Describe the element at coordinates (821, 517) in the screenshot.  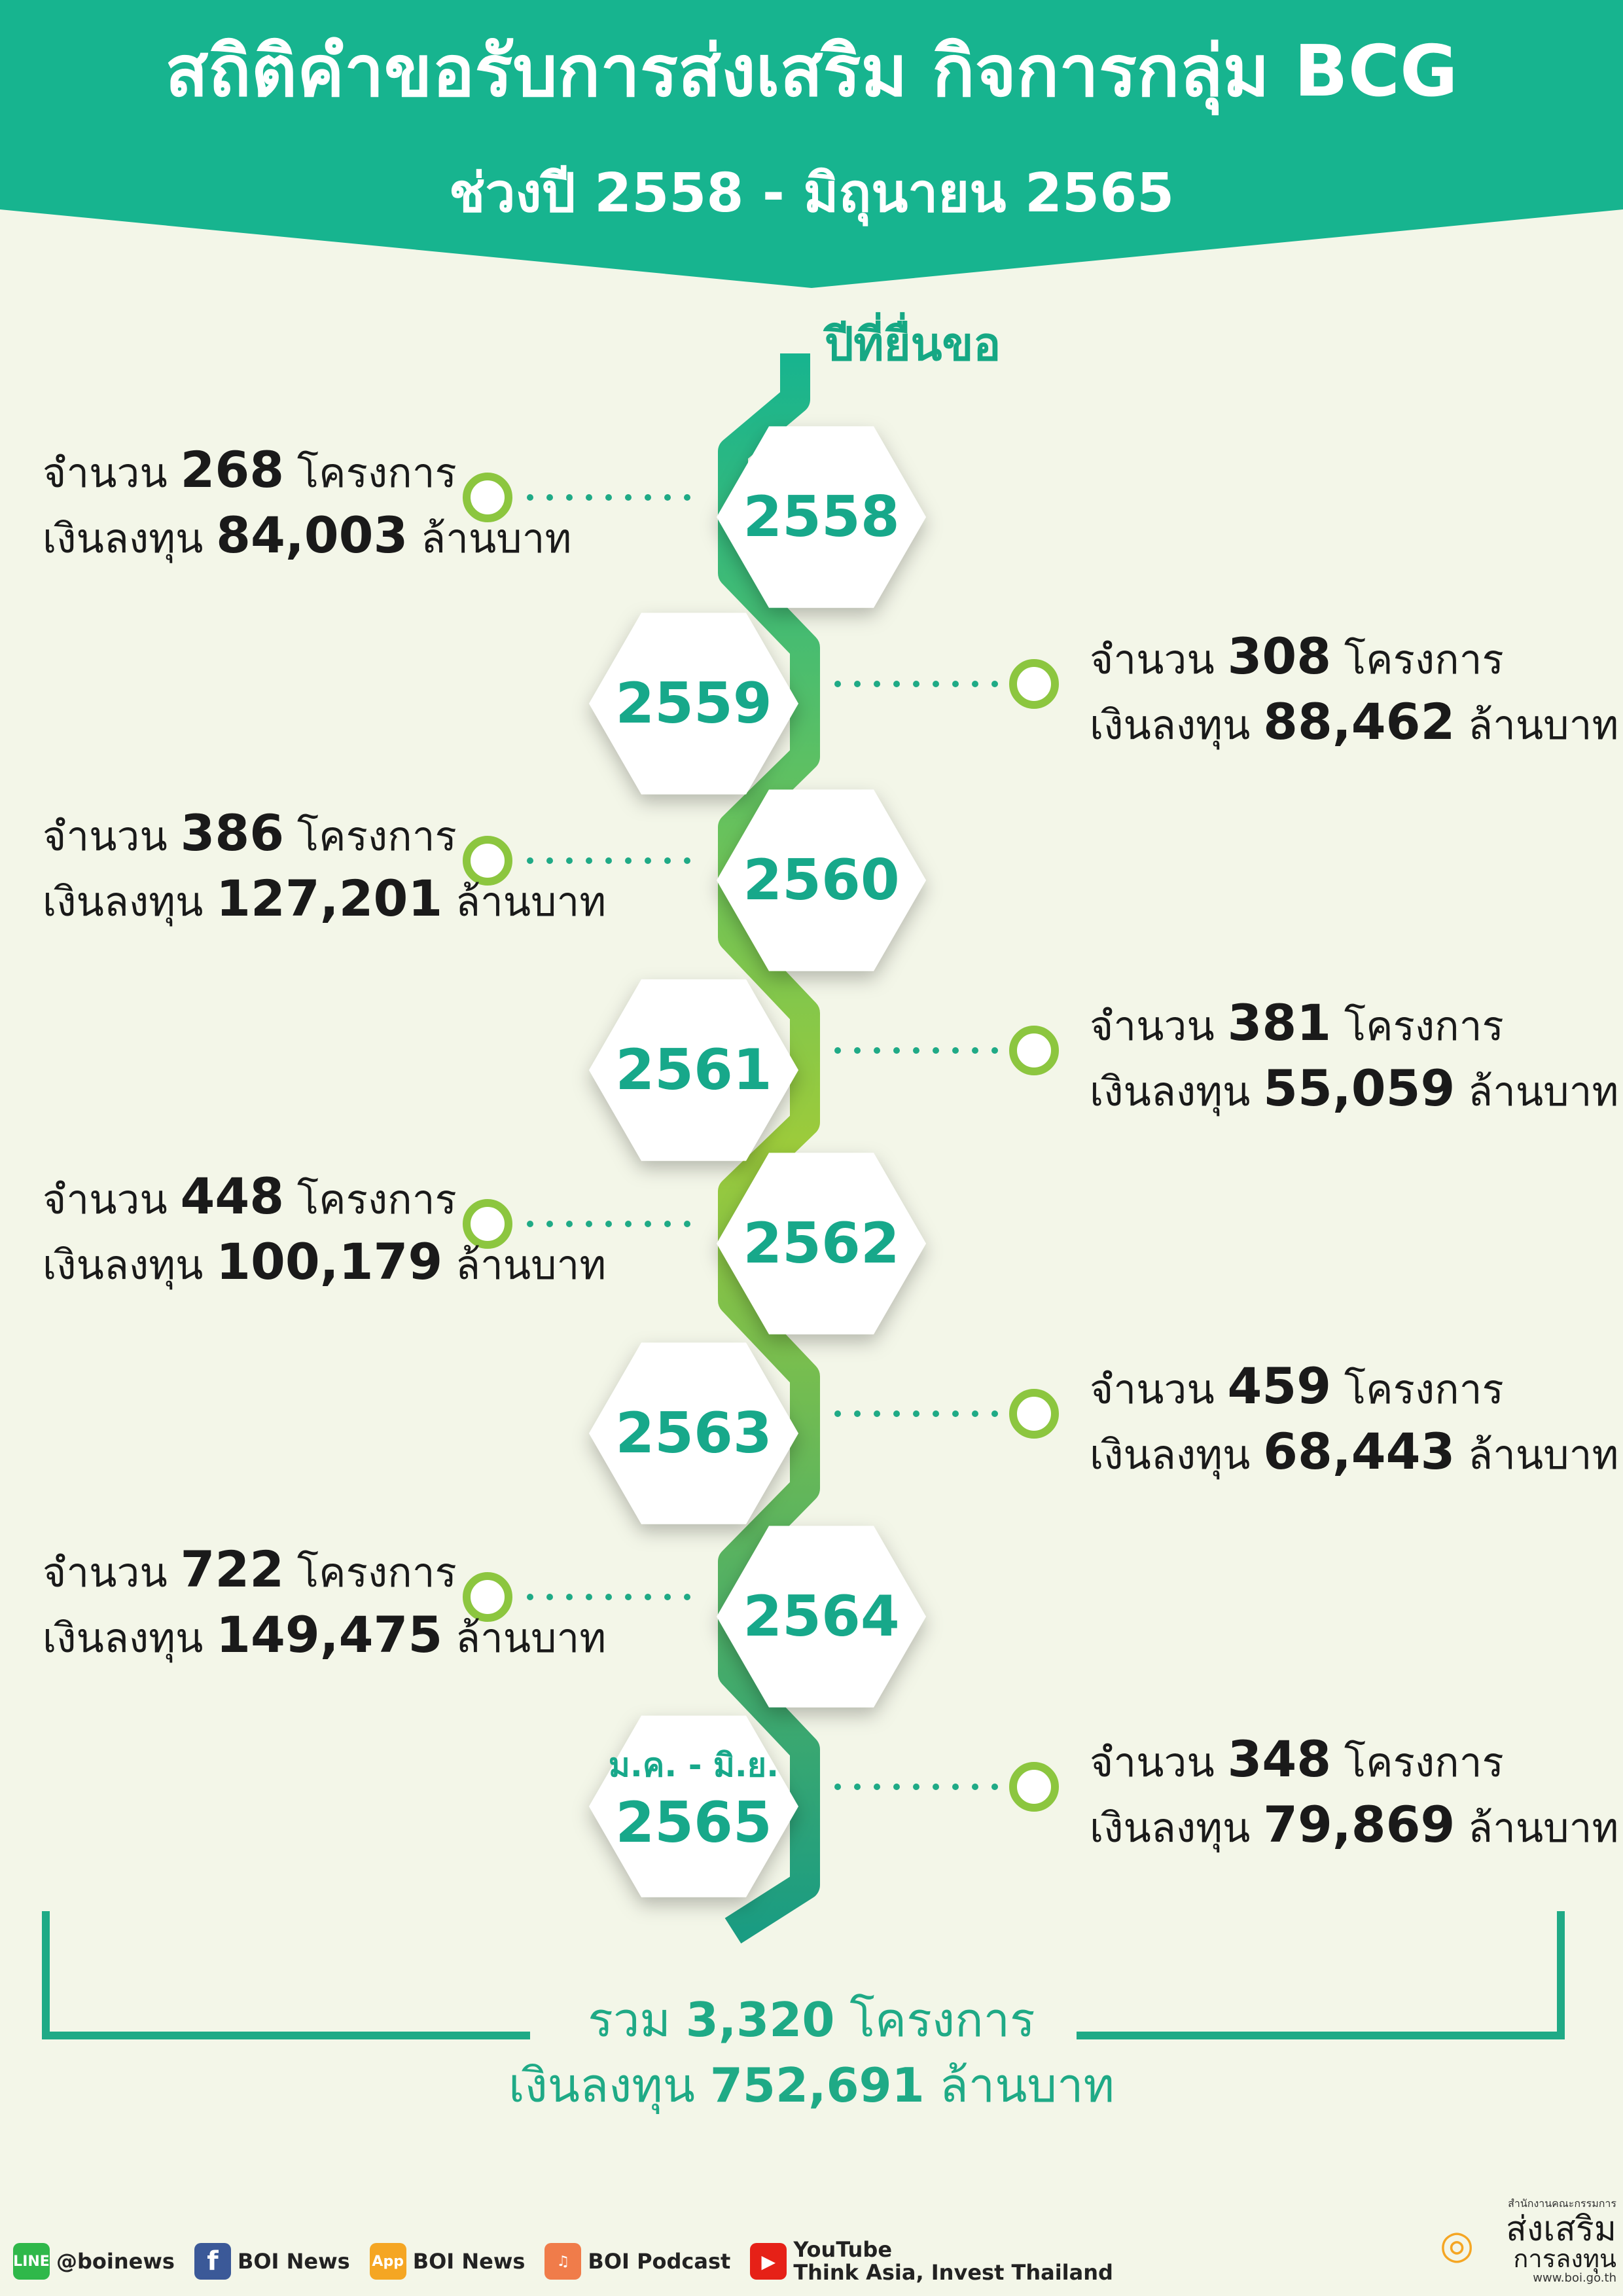
I see `year-label: 2558` at that location.